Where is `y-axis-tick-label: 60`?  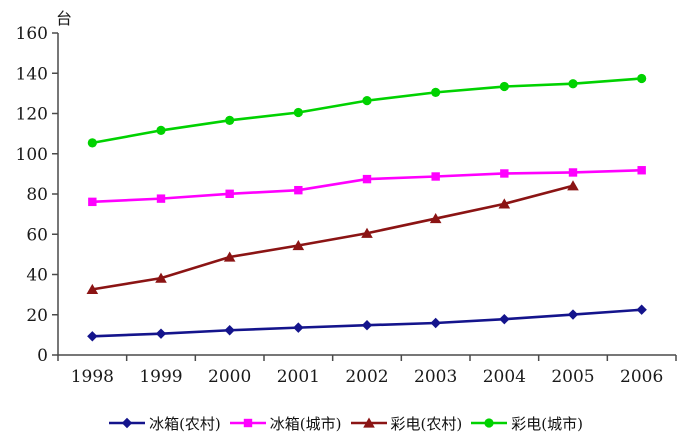 y-axis-tick-label: 60 is located at coordinates (37, 235).